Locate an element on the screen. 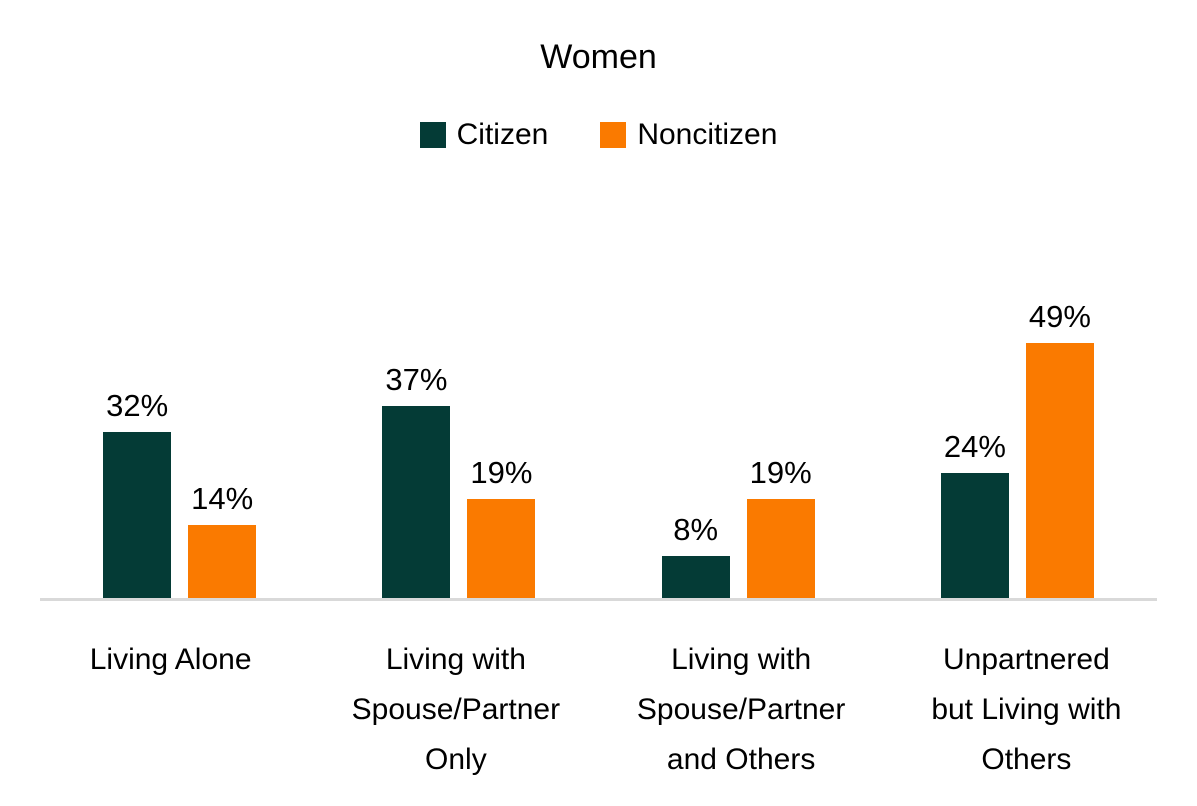 The height and width of the screenshot is (806, 1197). value-label-citizen-spouse-and-others: 8% is located at coordinates (696, 529).